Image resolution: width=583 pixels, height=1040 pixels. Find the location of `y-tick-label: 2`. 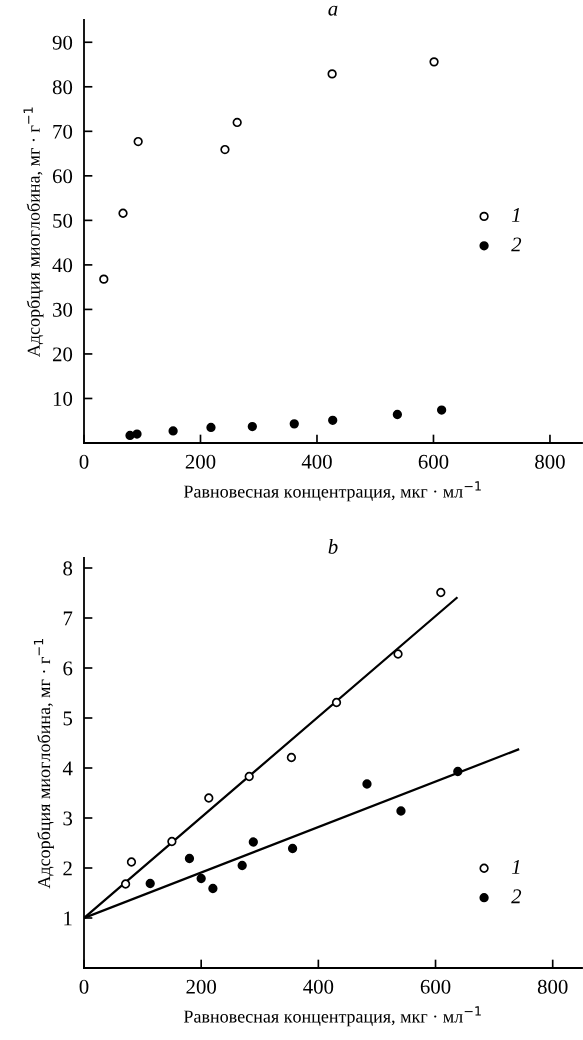

y-tick-label: 2 is located at coordinates (67, 868).